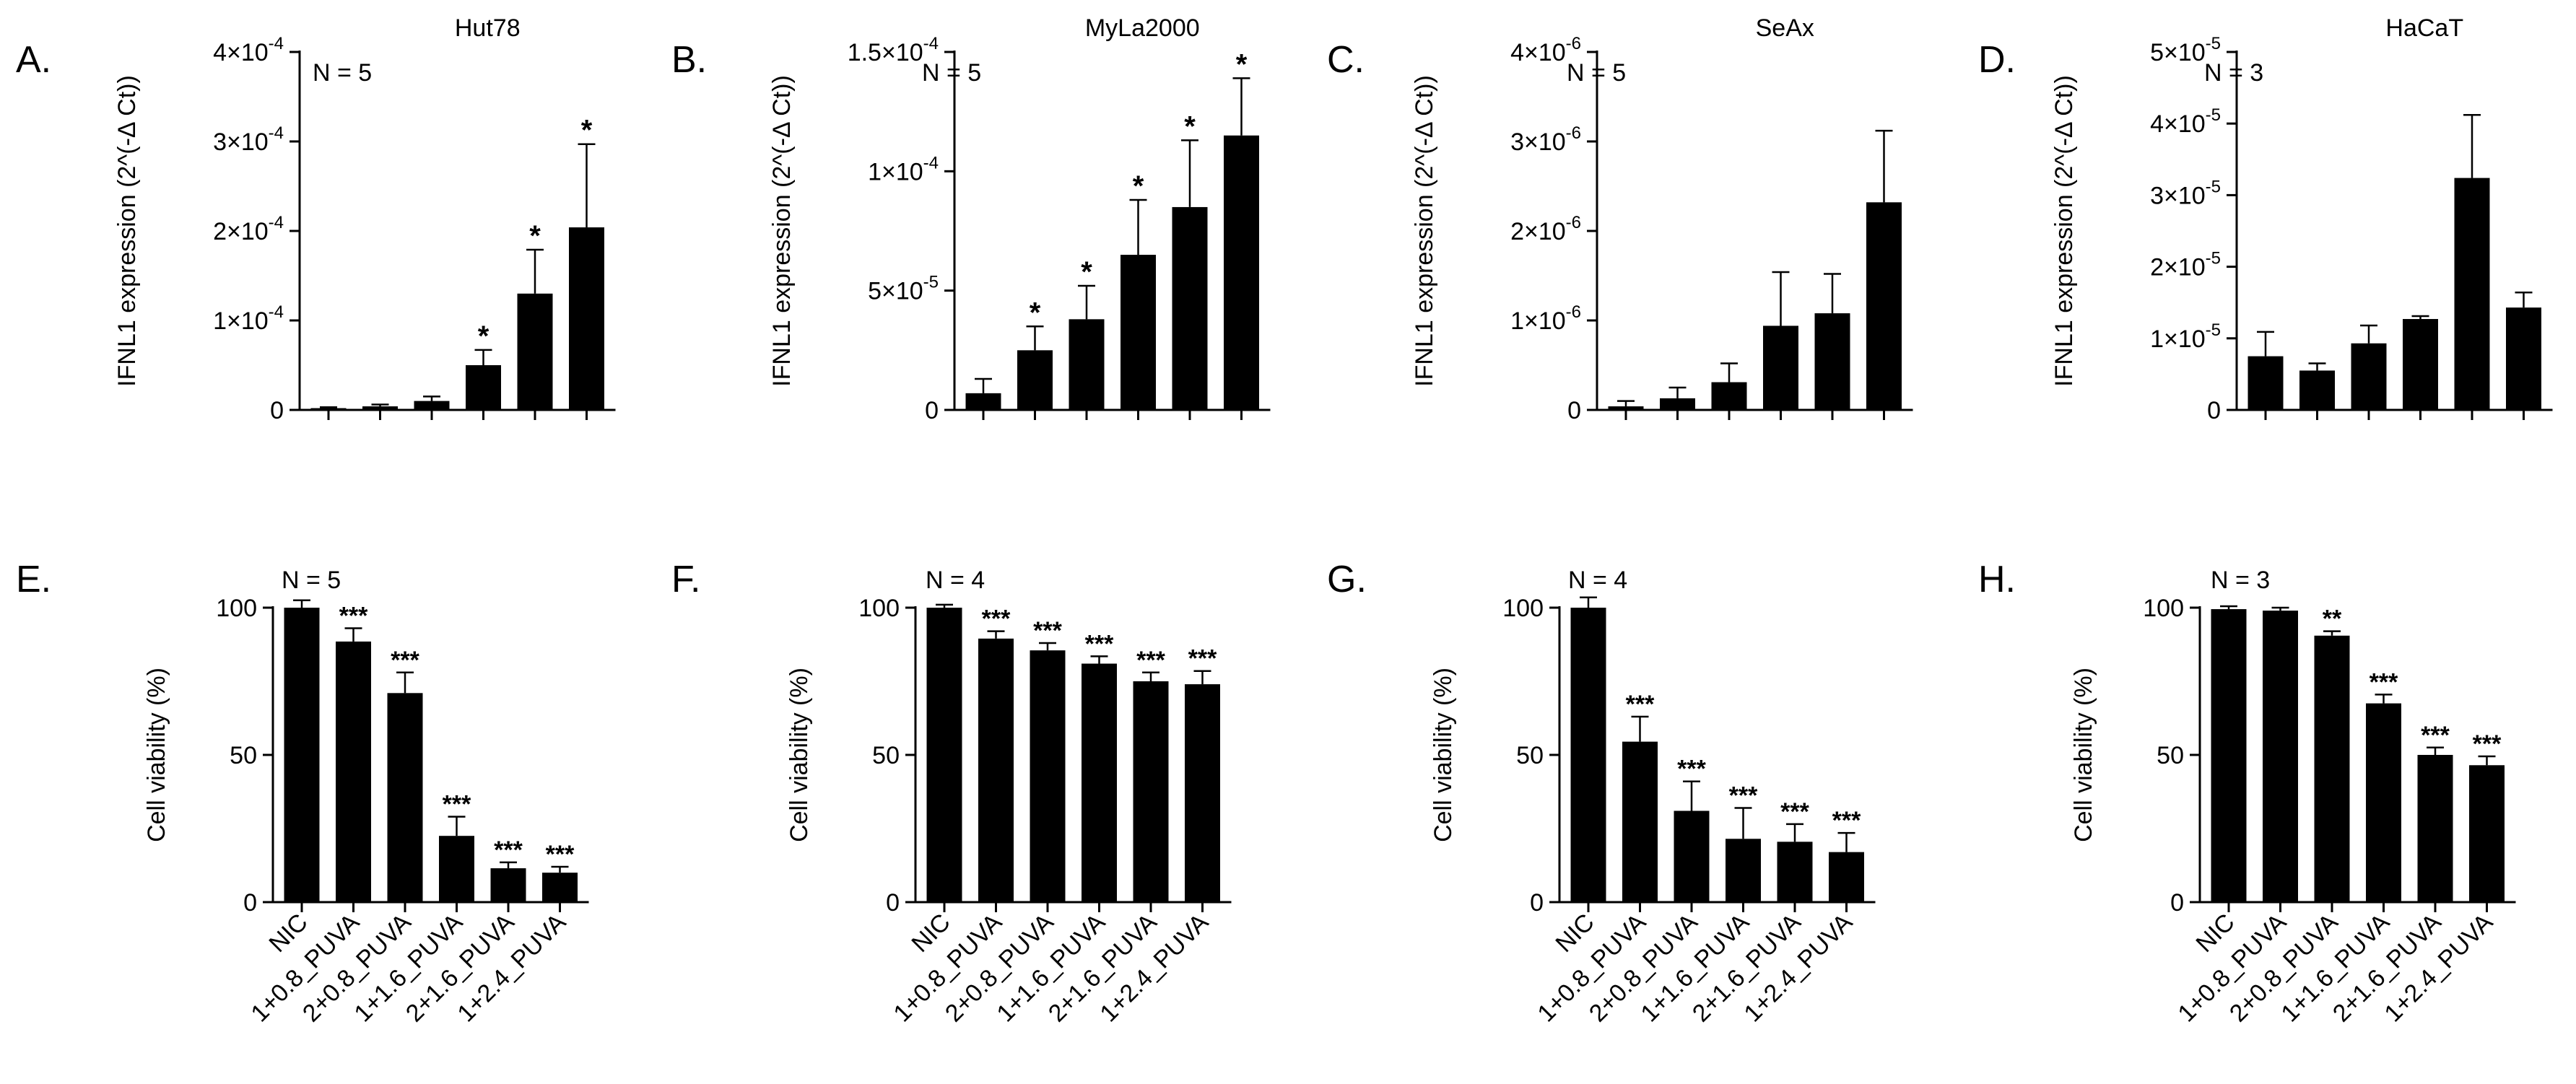 This screenshot has height=1084, width=2576. I want to click on panel-letter: G., so click(1347, 579).